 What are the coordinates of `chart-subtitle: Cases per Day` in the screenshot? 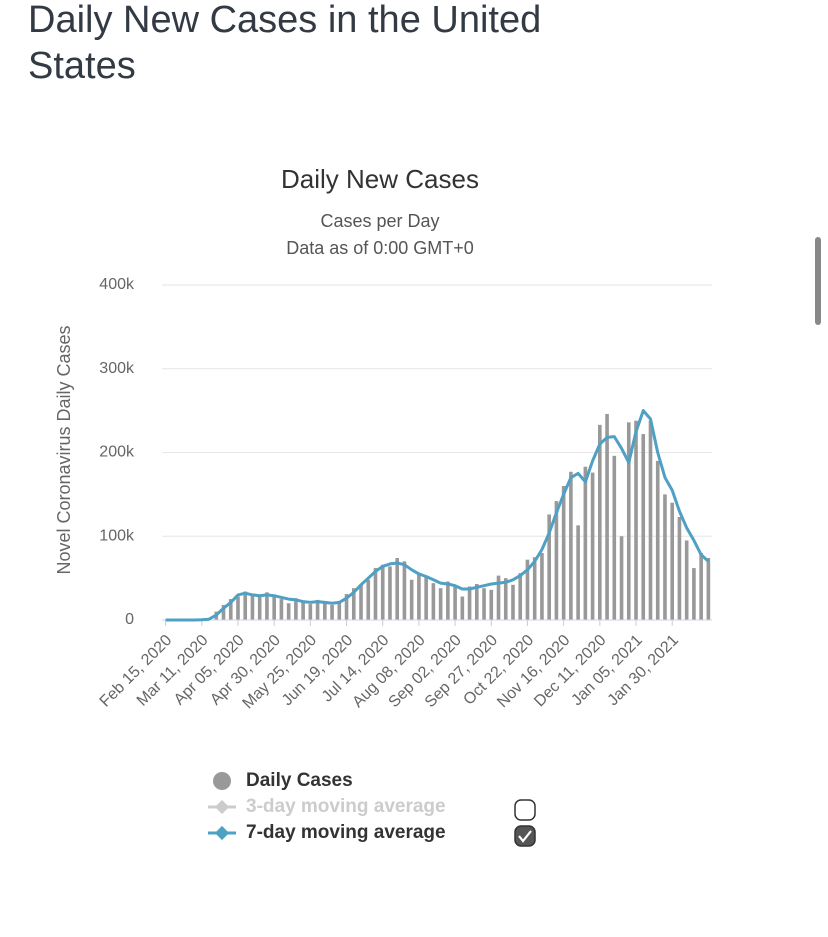 It's located at (379, 221).